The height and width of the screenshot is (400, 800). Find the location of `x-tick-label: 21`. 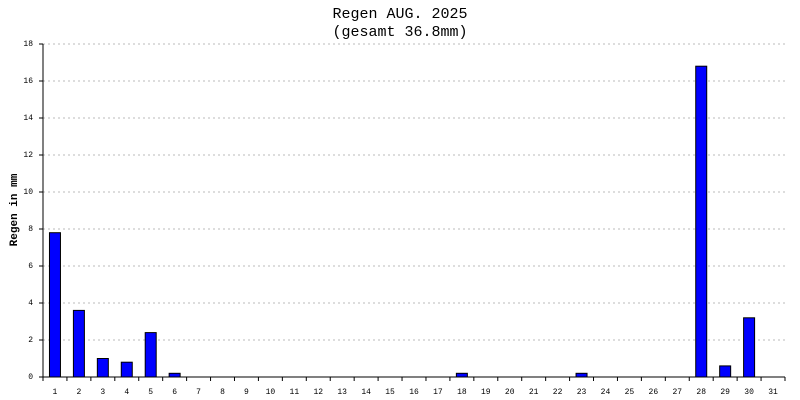

x-tick-label: 21 is located at coordinates (534, 392).